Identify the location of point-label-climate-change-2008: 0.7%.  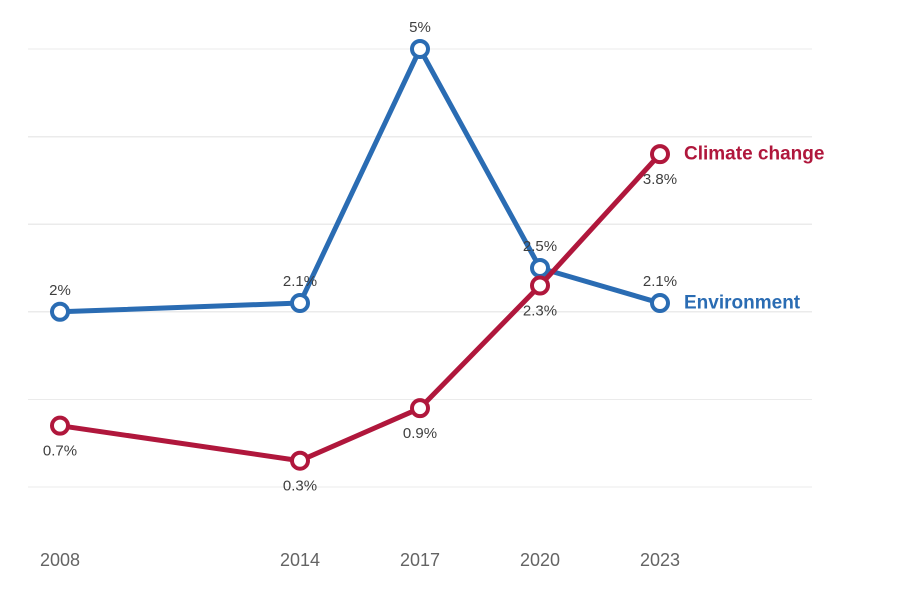
(60, 451).